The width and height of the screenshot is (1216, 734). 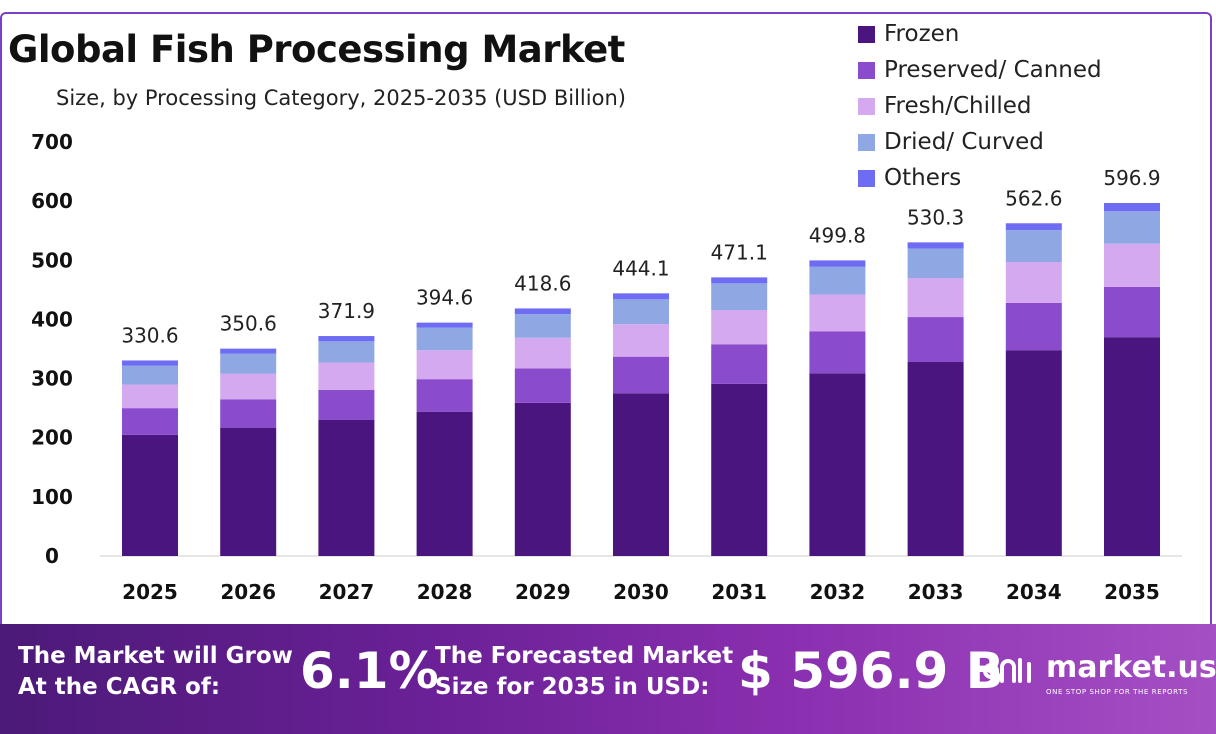 What do you see at coordinates (542, 479) in the screenshot?
I see `bar-segment-frozen-2029` at bounding box center [542, 479].